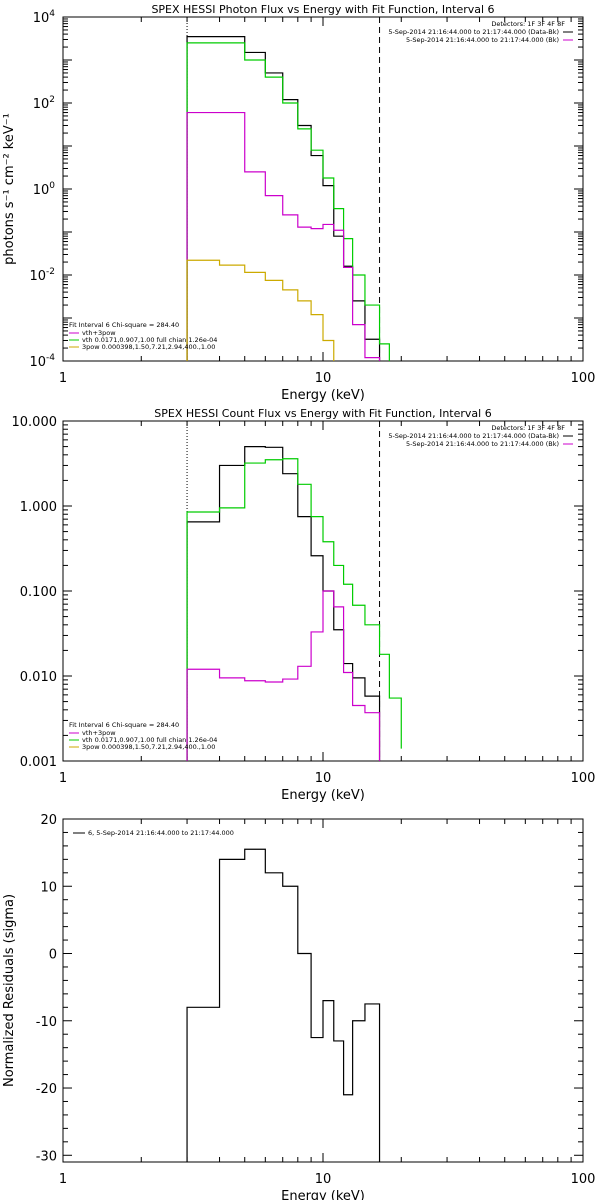 Image resolution: width=600 pixels, height=1200 pixels. What do you see at coordinates (53, 955) in the screenshot?
I see `y-tick-label: 0` at bounding box center [53, 955].